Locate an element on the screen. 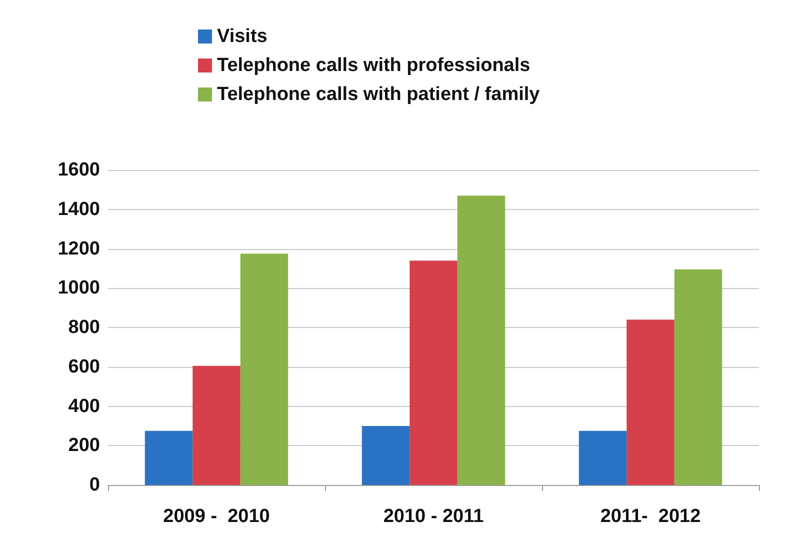  y-tick-label: 1600 is located at coordinates (79, 170).